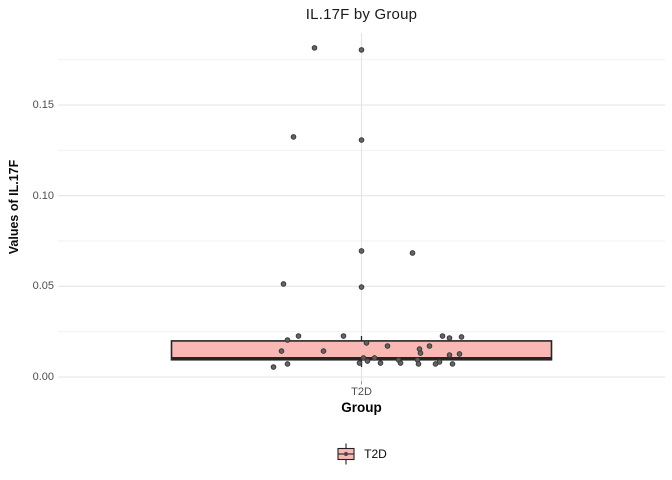 This screenshot has width=672, height=480. I want to click on chart-title: IL.17F by Group, so click(361, 14).